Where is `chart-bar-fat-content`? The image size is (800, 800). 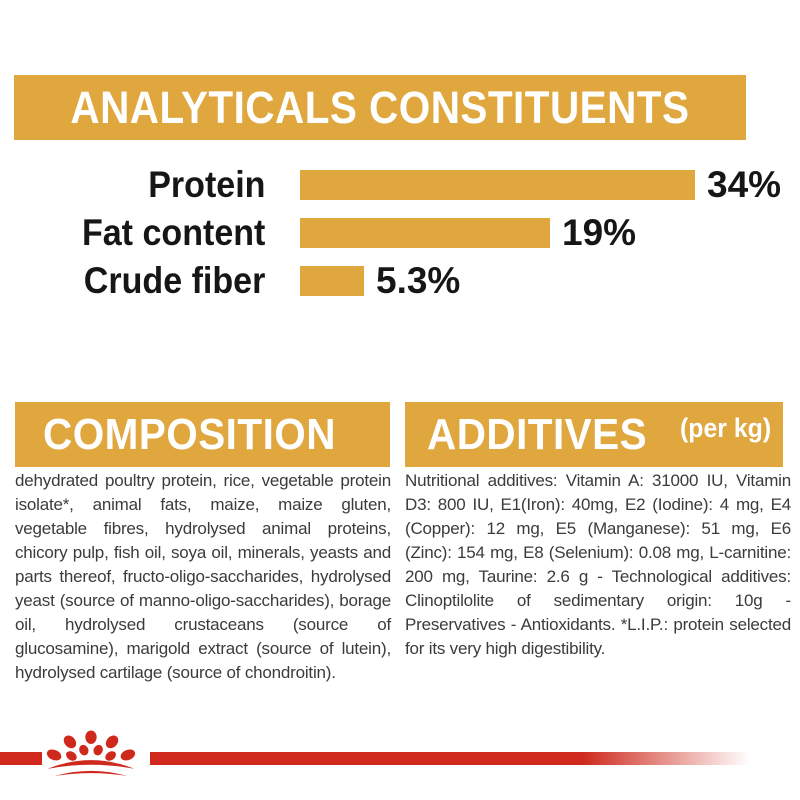 chart-bar-fat-content is located at coordinates (425, 233).